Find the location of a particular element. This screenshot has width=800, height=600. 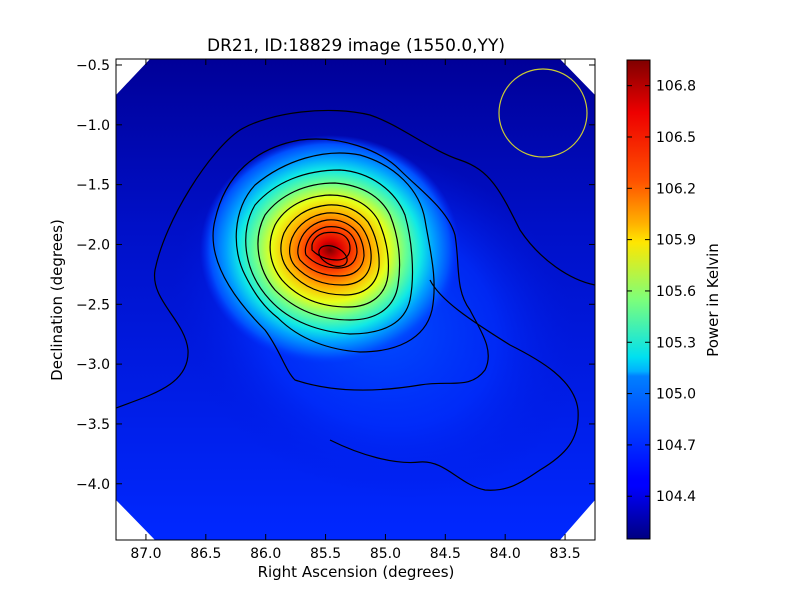

contour-level-outer is located at coordinates (454, 385).